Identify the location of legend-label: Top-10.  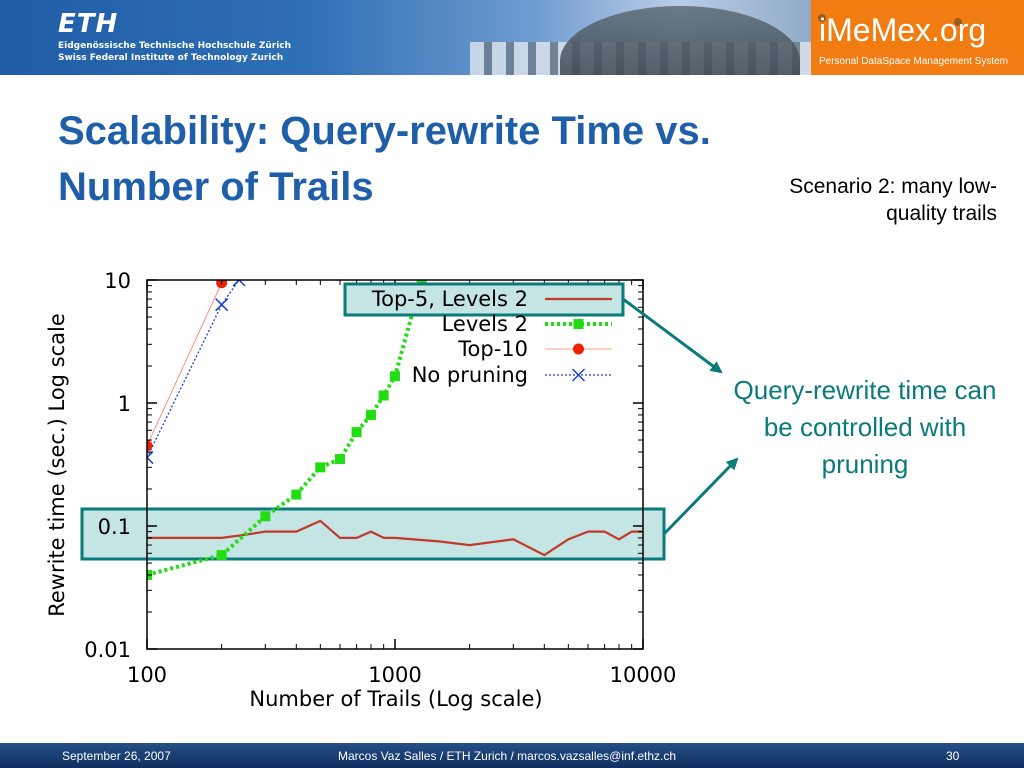
(492, 349).